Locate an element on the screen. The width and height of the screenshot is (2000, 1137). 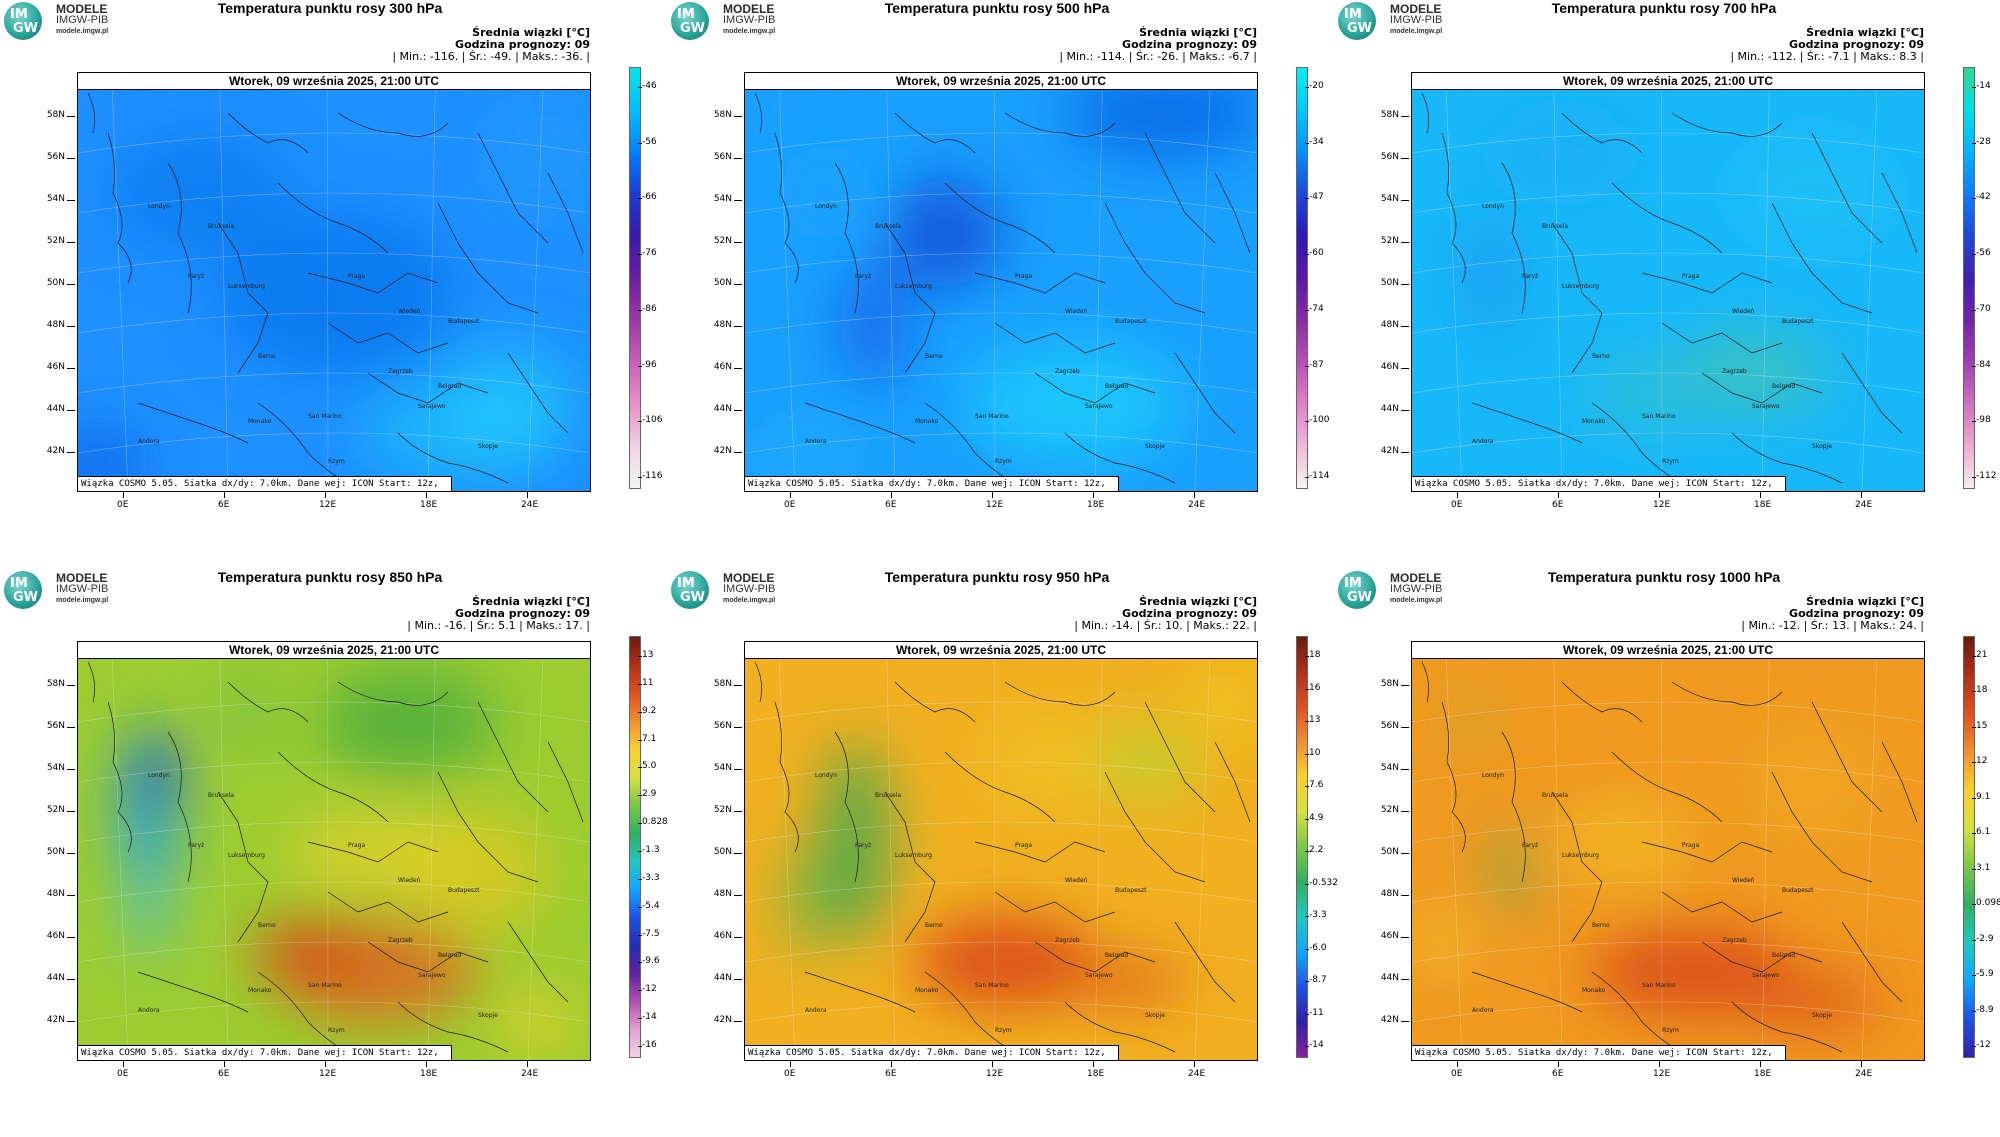
colorbar-ticks: 21 18 15 12 9.1 6.1 3.1 0.098 -2.9 -5.9 -8.9 -12 is located at coordinates (1985, 846).